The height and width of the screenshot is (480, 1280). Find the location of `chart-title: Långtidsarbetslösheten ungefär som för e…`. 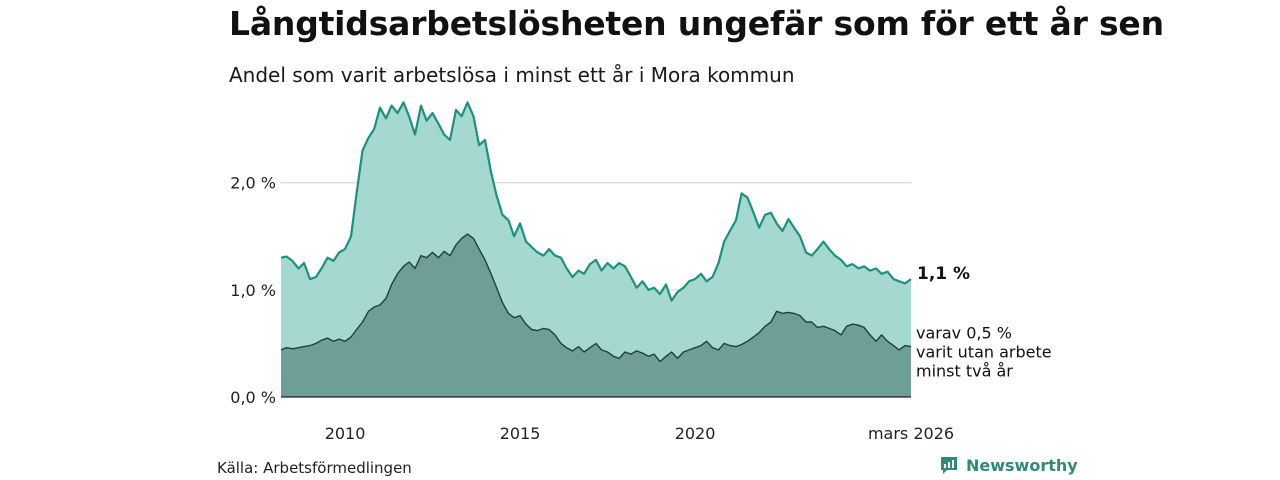

chart-title: Långtidsarbetslösheten ungefär som för e… is located at coordinates (696, 23).